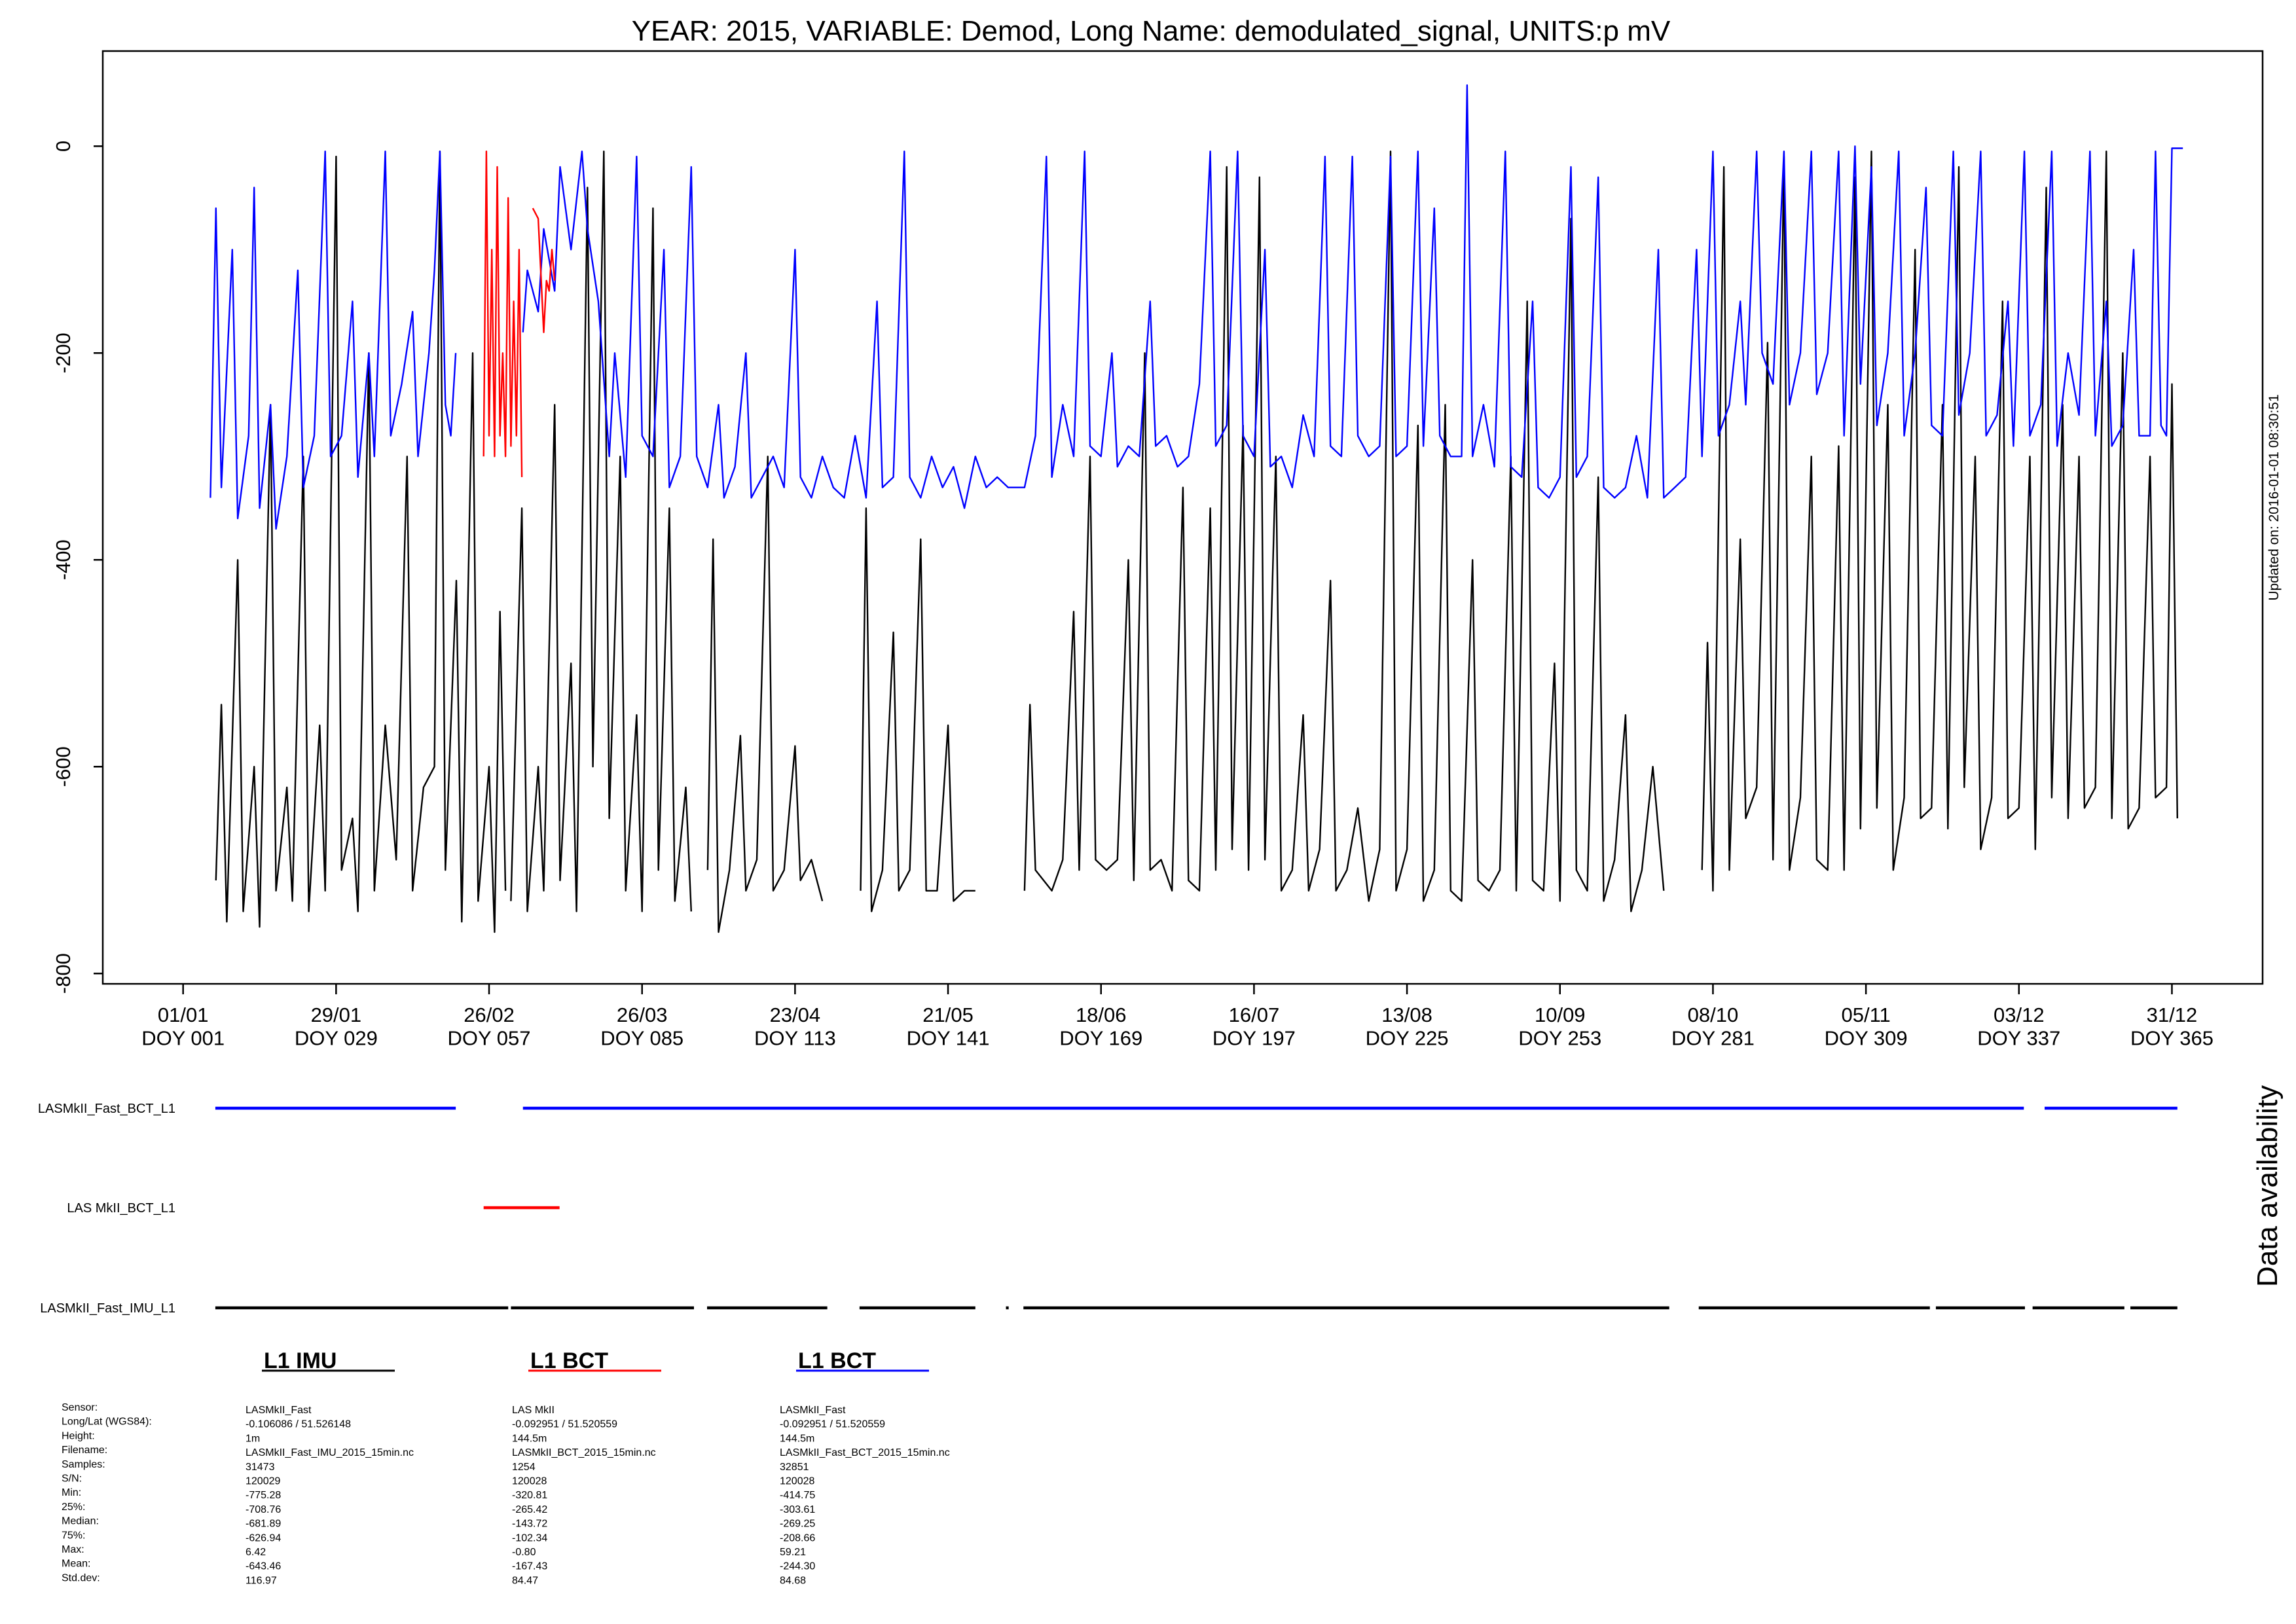  What do you see at coordinates (72, 1479) in the screenshot?
I see `stats-label: S/N:` at bounding box center [72, 1479].